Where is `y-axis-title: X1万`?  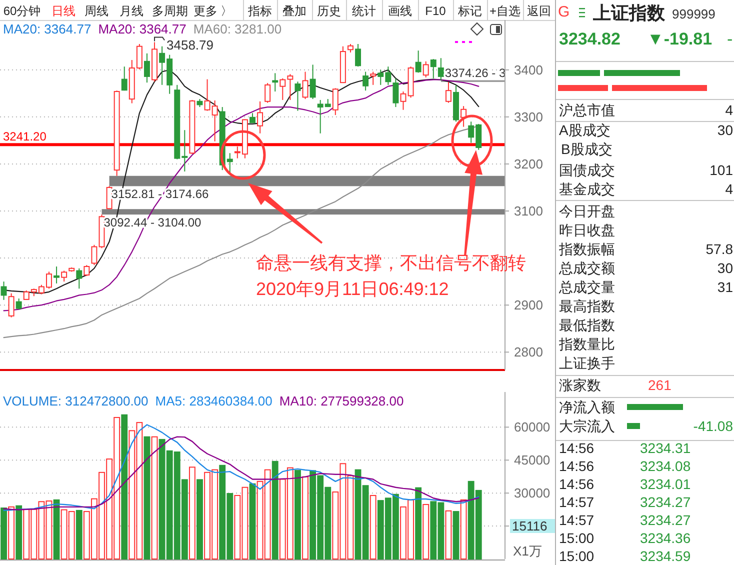
y-axis-title: X1万 is located at coordinates (527, 551).